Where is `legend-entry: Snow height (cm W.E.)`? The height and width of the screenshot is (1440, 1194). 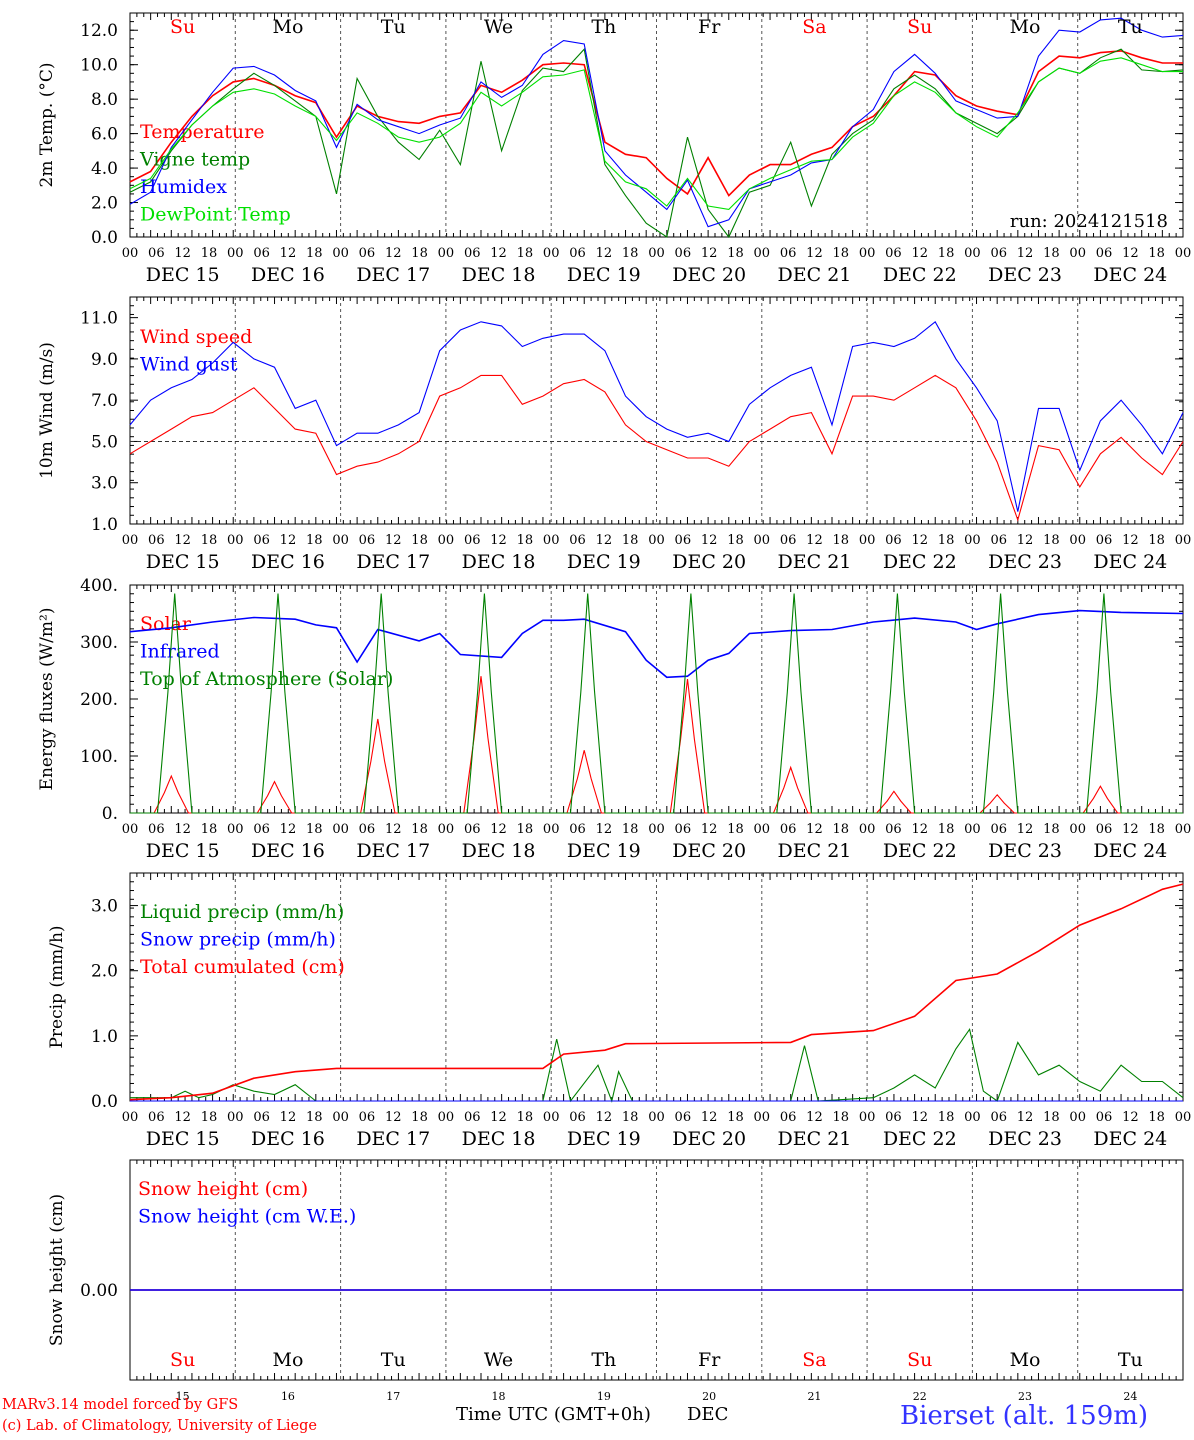 legend-entry: Snow height (cm W.E.) is located at coordinates (247, 1217).